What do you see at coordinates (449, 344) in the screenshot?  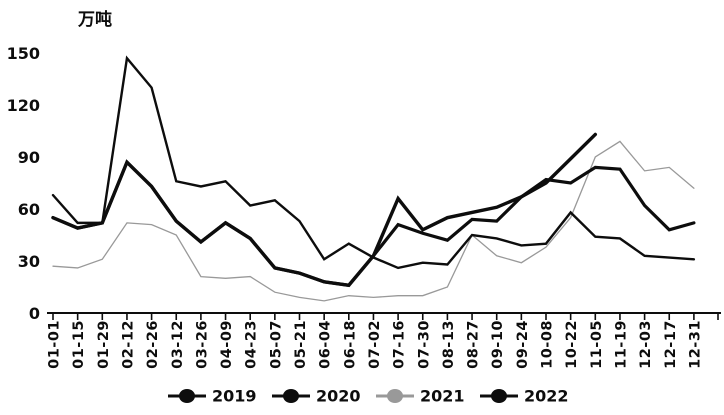 I see `x-tick-label: 08-13` at bounding box center [449, 344].